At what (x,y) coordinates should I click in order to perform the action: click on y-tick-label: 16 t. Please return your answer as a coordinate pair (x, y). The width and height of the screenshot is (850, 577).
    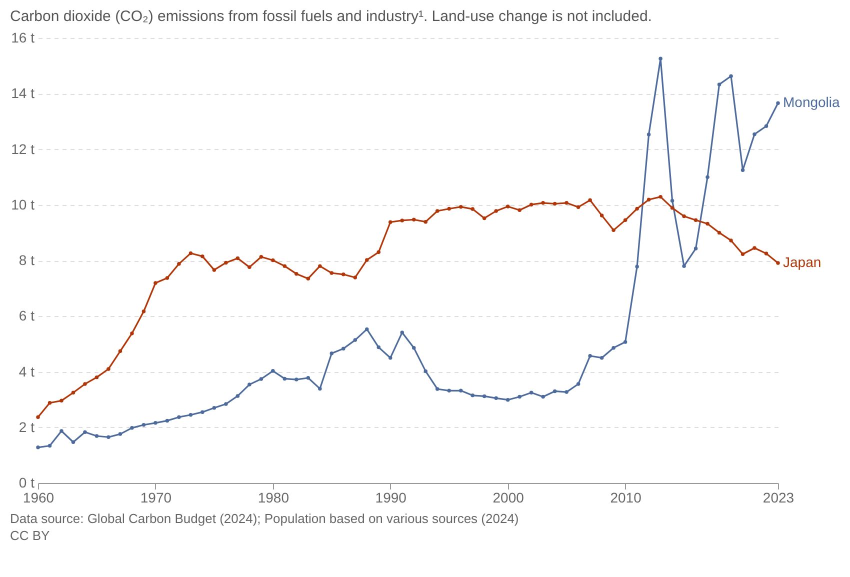
    Looking at the image, I should click on (23, 38).